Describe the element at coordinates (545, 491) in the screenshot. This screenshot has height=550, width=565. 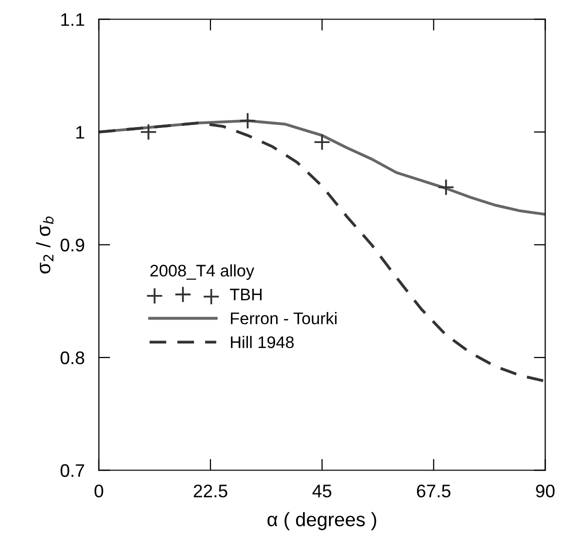
I see `x-tick-label: 90` at that location.